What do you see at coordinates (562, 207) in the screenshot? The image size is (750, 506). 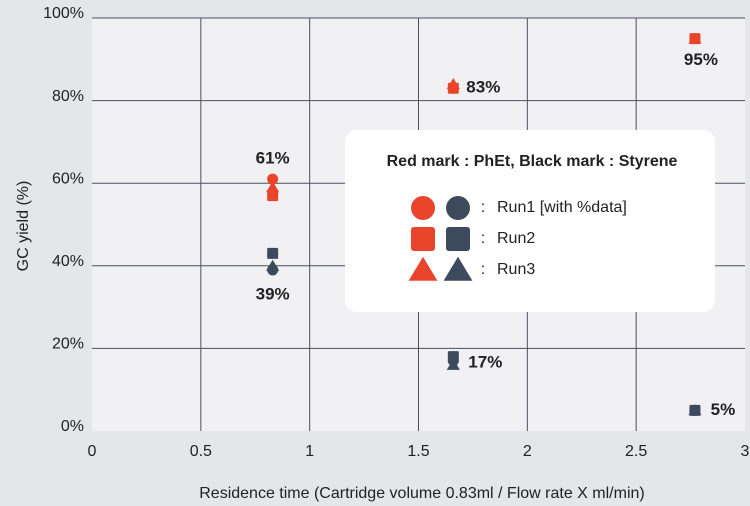 I see `legend-label: Run1 [with %data]` at bounding box center [562, 207].